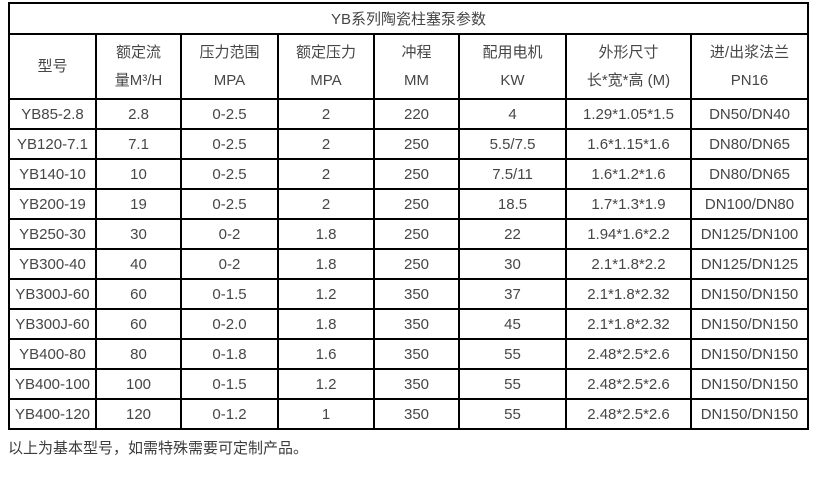  Describe the element at coordinates (512, 324) in the screenshot. I see `table-cell: 45` at that location.